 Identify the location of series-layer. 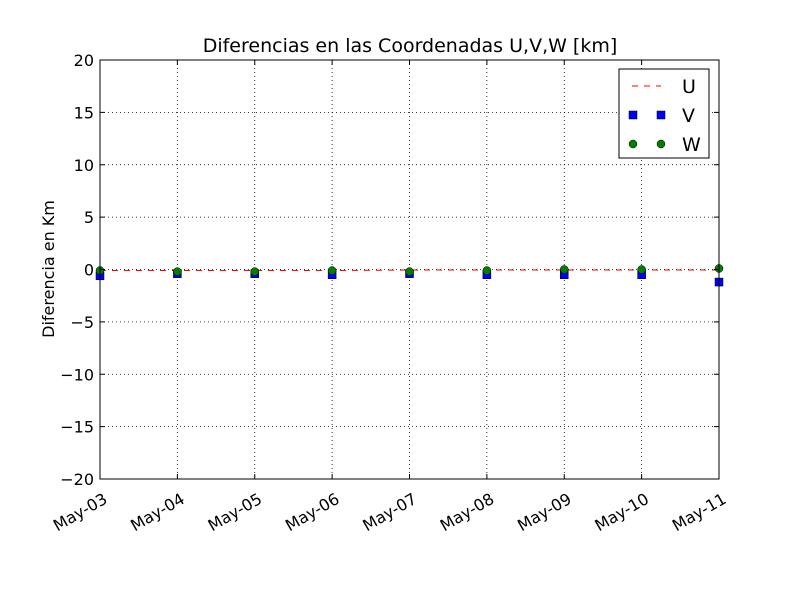
(409, 275).